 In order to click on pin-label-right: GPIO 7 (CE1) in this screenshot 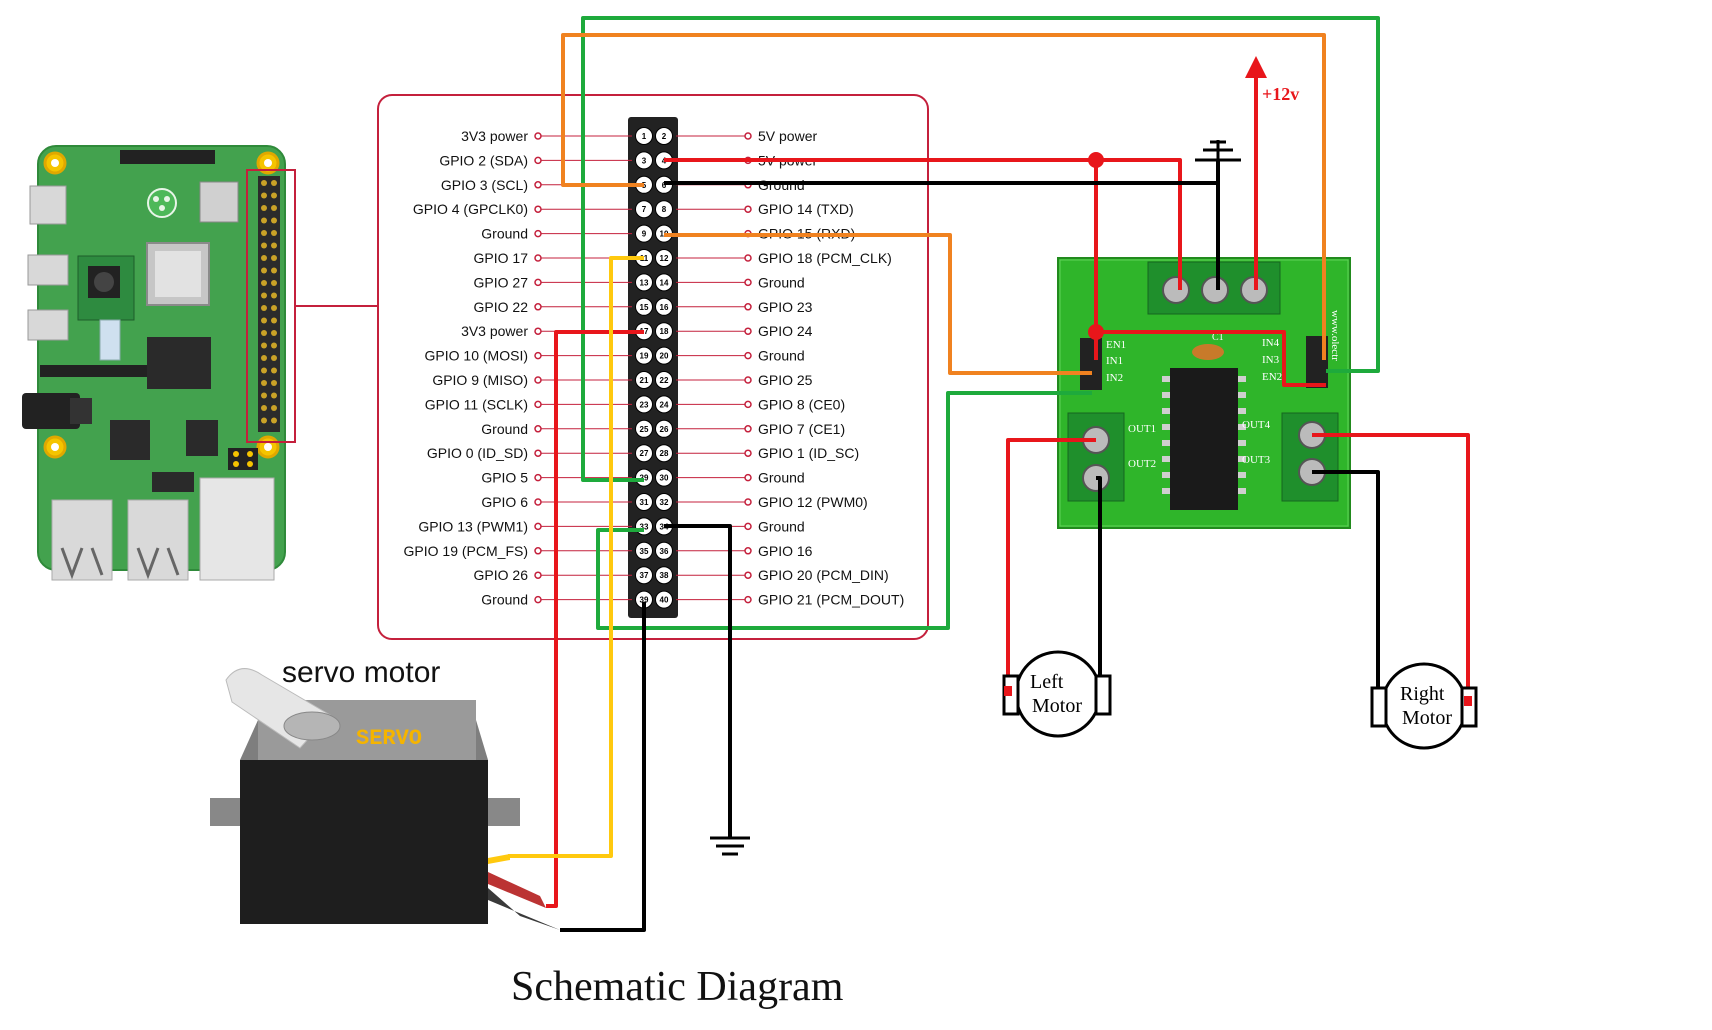, I will do `click(801, 429)`.